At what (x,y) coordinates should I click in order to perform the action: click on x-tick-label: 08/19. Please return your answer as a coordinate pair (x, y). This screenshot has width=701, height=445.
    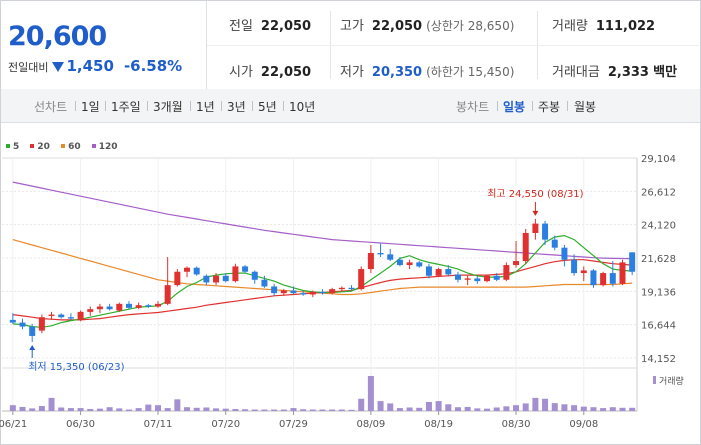
    Looking at the image, I should click on (438, 424).